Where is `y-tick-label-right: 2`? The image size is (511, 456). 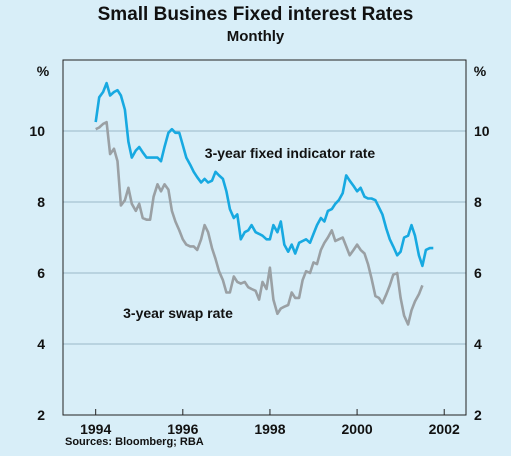 y-tick-label-right: 2 is located at coordinates (478, 415).